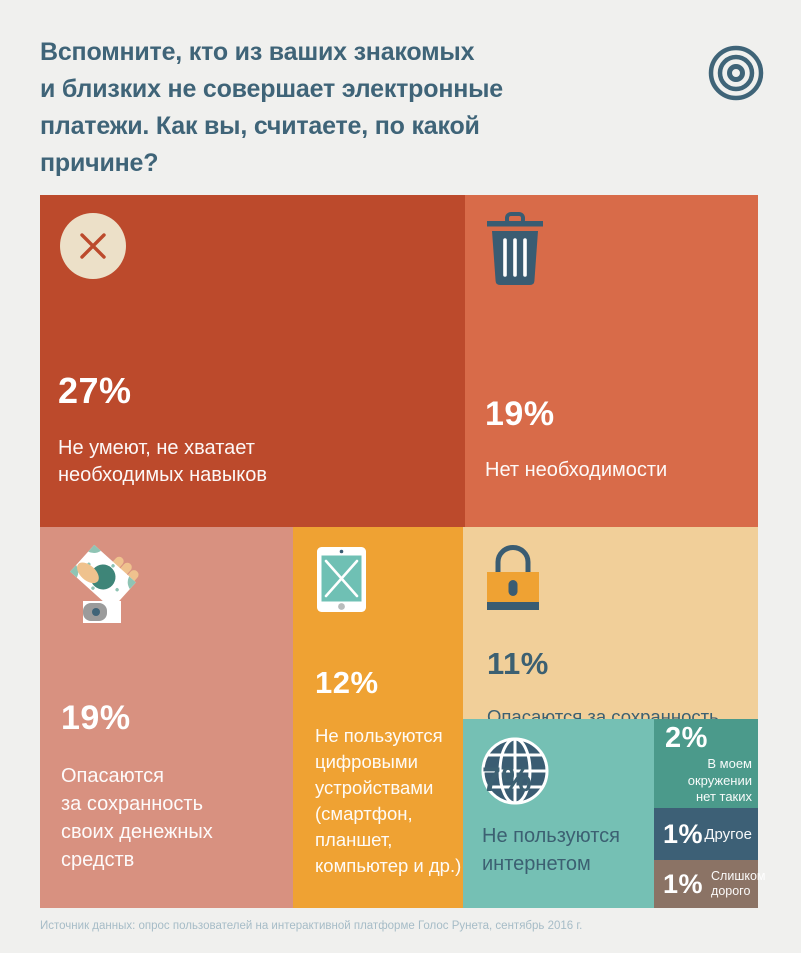 The image size is (801, 953). I want to click on globe-icon, so click(515, 773).